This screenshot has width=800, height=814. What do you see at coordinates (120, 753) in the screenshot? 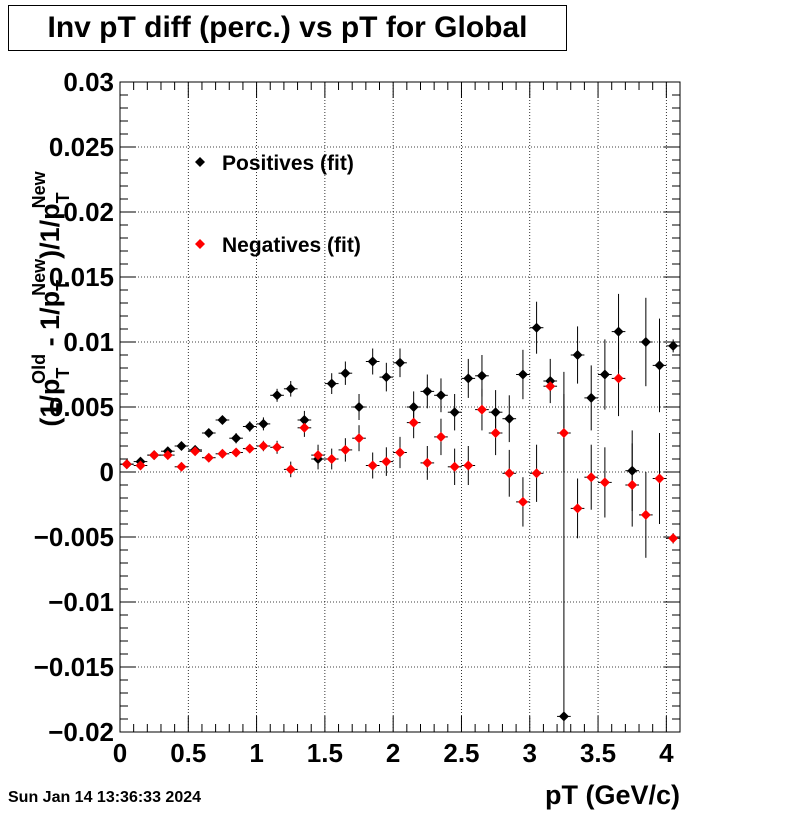
I see `x-tick-label: 0` at bounding box center [120, 753].